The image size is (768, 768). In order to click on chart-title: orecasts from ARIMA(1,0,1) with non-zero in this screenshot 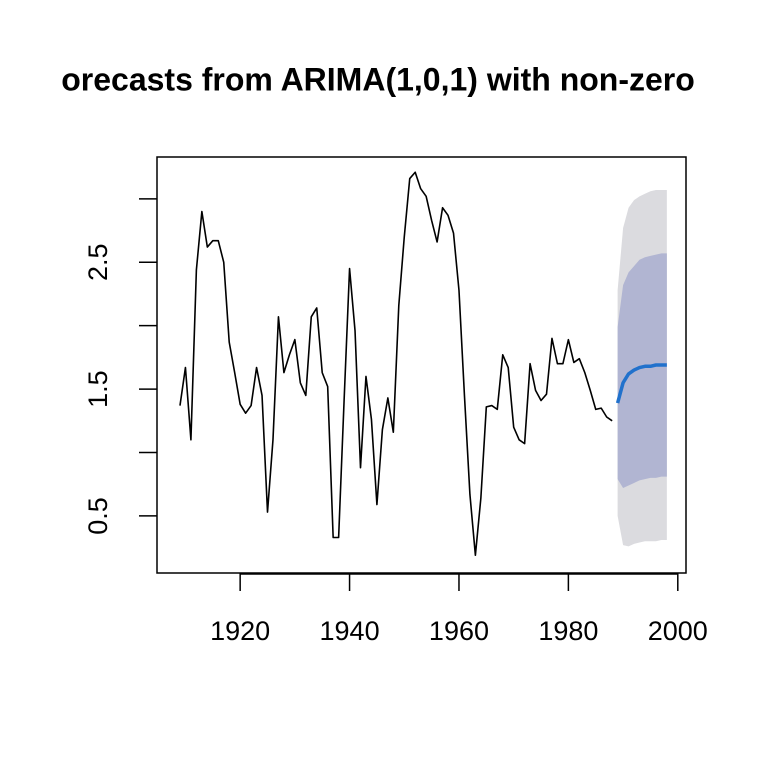, I will do `click(378, 79)`.